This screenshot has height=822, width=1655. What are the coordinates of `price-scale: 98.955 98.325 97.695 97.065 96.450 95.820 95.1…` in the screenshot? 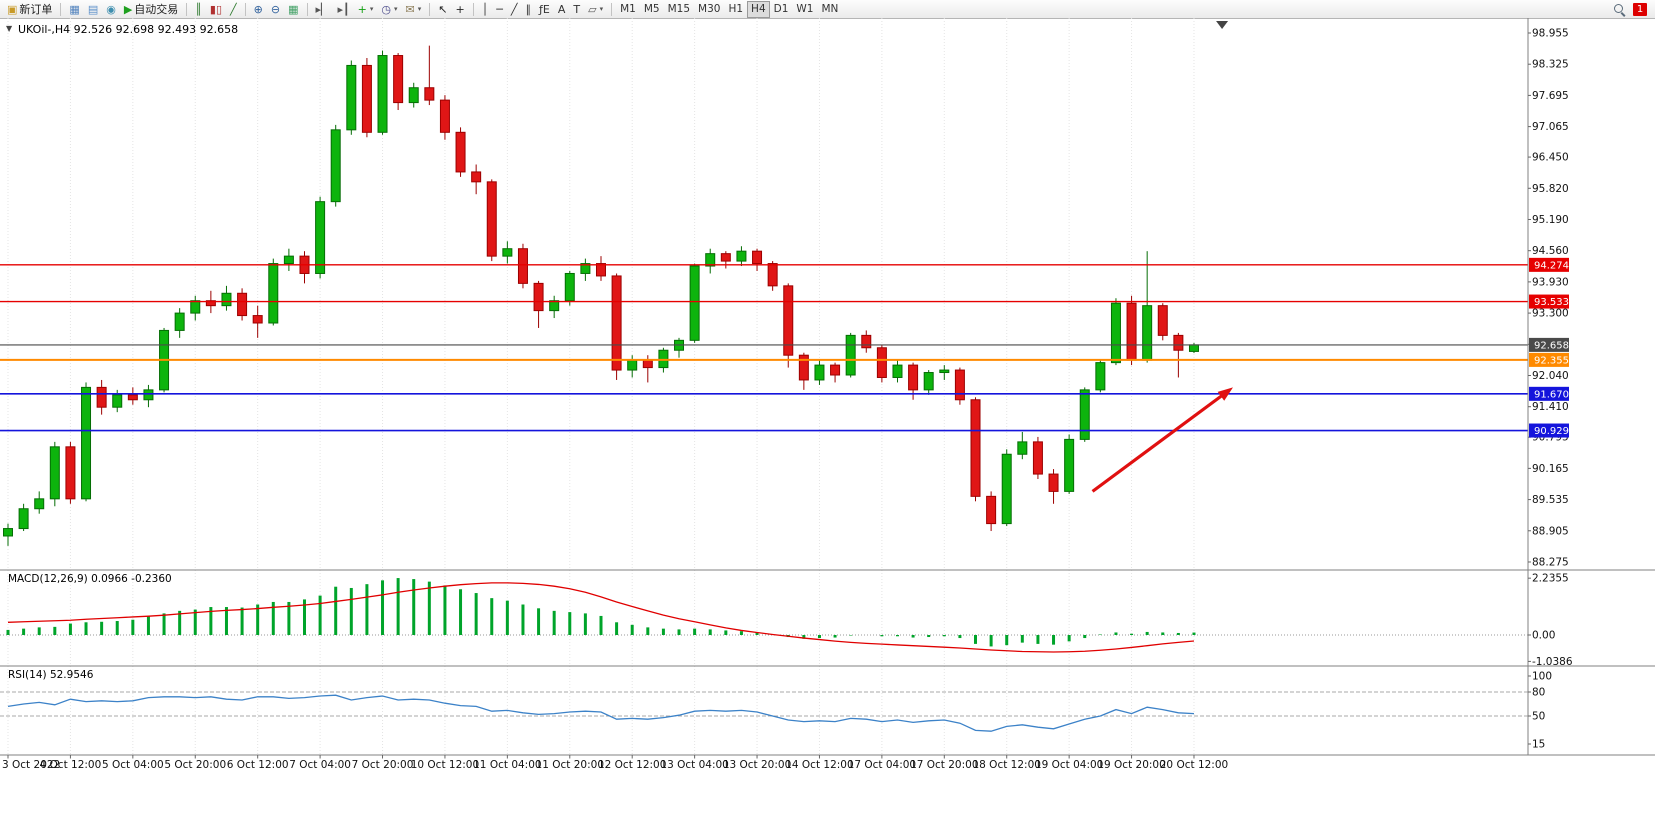 It's located at (1550, 389).